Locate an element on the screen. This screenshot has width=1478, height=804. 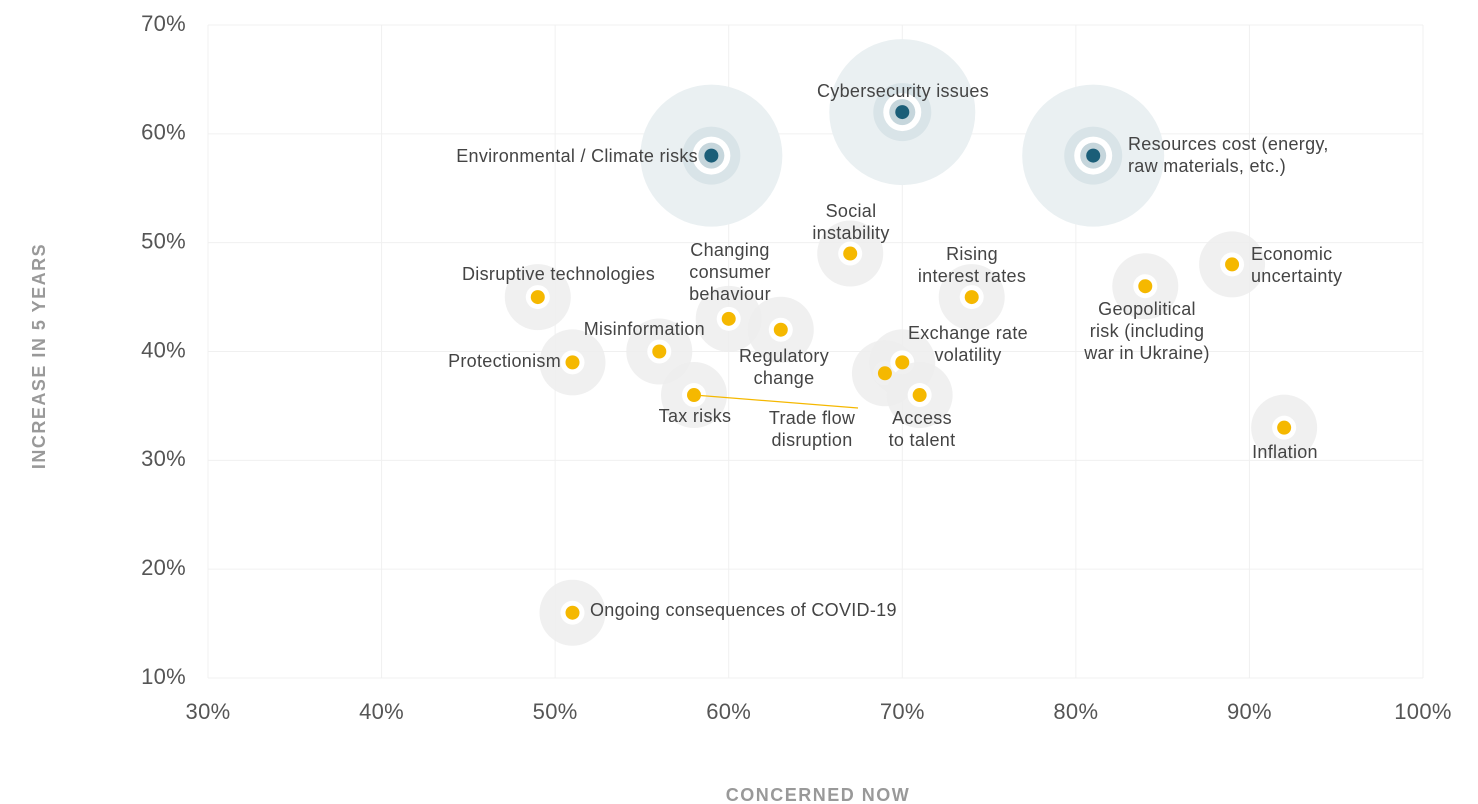
point-label: Access is located at coordinates (922, 418).